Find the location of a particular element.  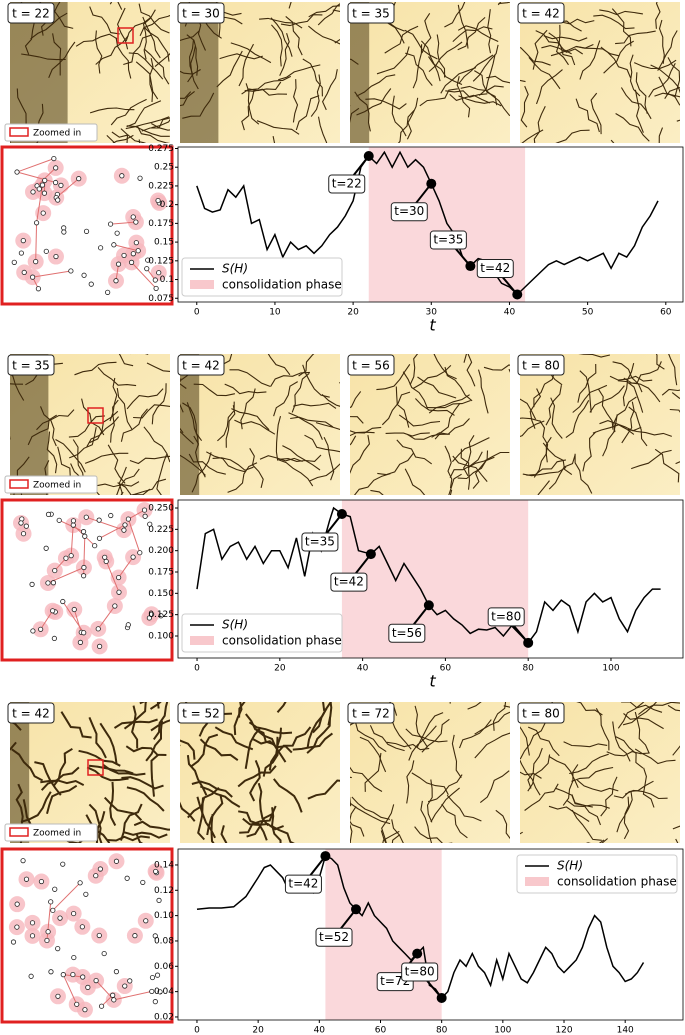

plot-frame is located at coordinates (430, 934).